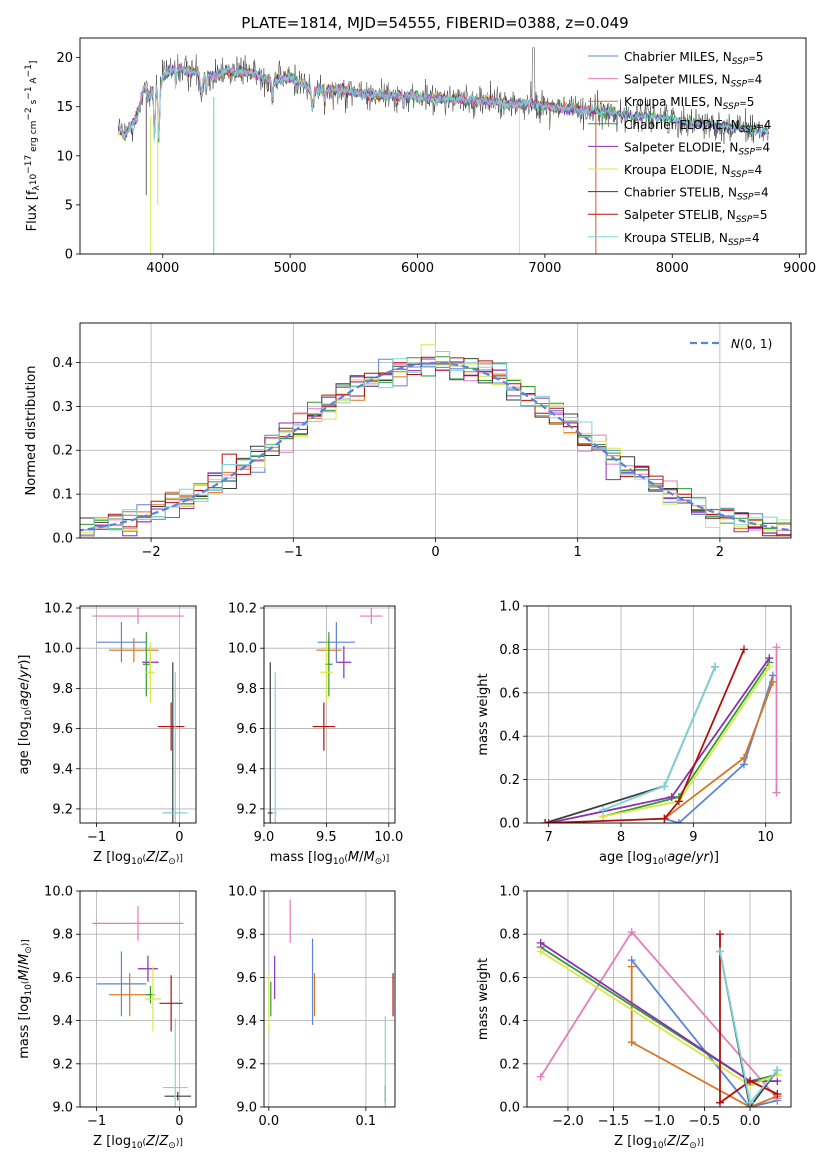 The width and height of the screenshot is (819, 1170). I want to click on axes-frame, so click(138, 714).